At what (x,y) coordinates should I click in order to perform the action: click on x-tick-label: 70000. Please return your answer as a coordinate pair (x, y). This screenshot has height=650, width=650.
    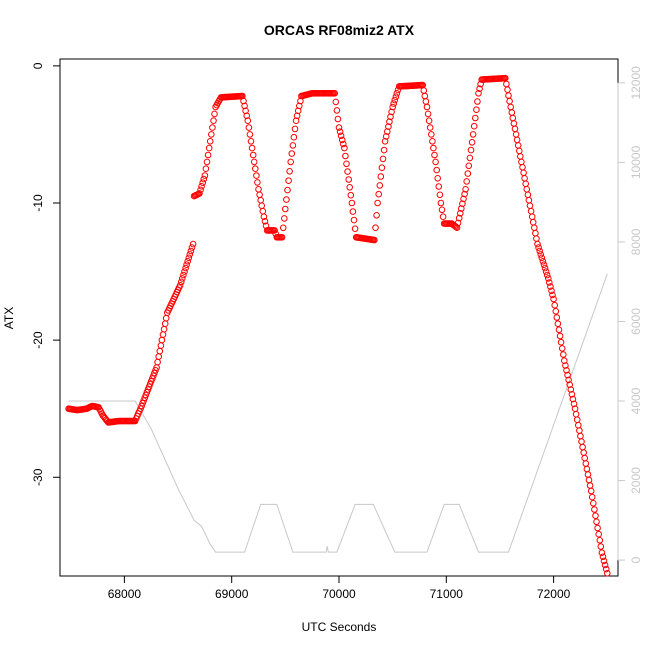
    Looking at the image, I should click on (339, 594).